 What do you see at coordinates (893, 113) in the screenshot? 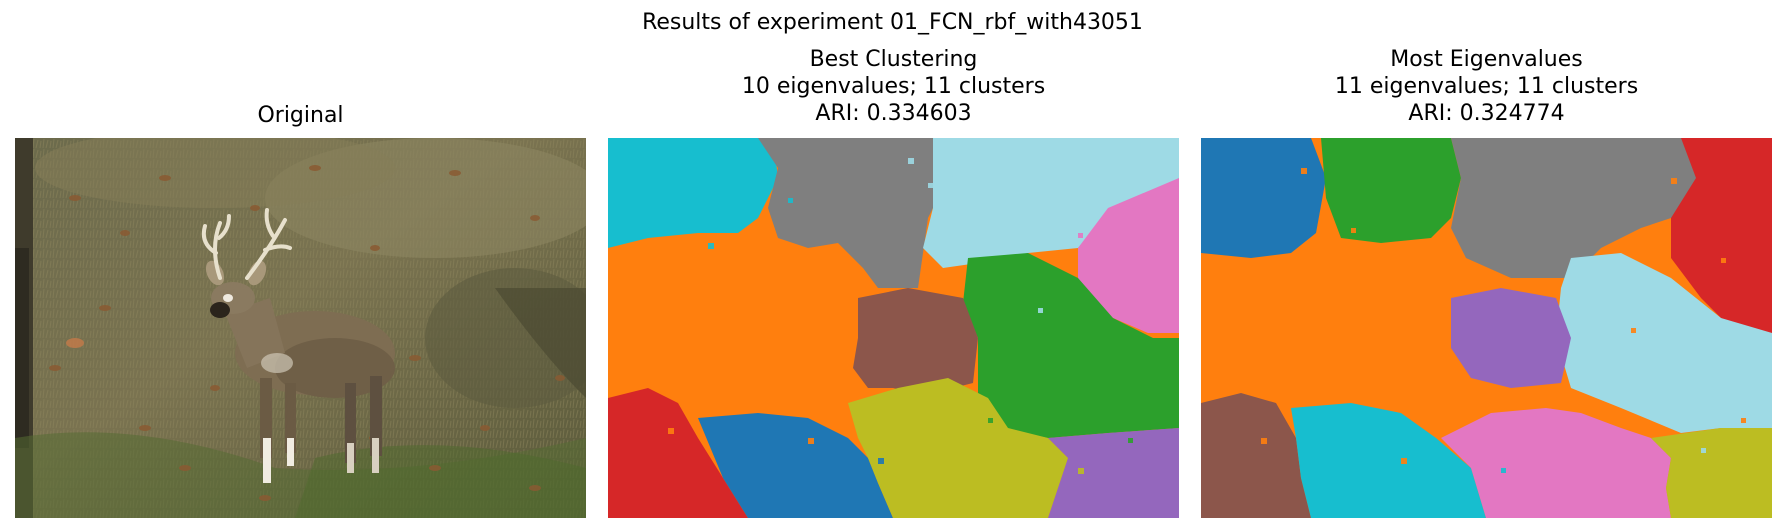
I see `panel-title-best-line-3: ARI: 0.334603` at bounding box center [893, 113].